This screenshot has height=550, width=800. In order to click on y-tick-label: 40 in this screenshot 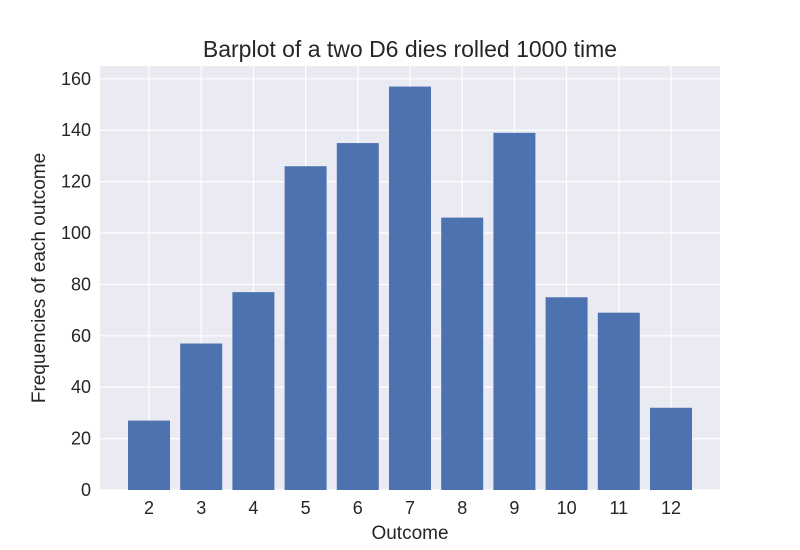, I will do `click(81, 387)`.